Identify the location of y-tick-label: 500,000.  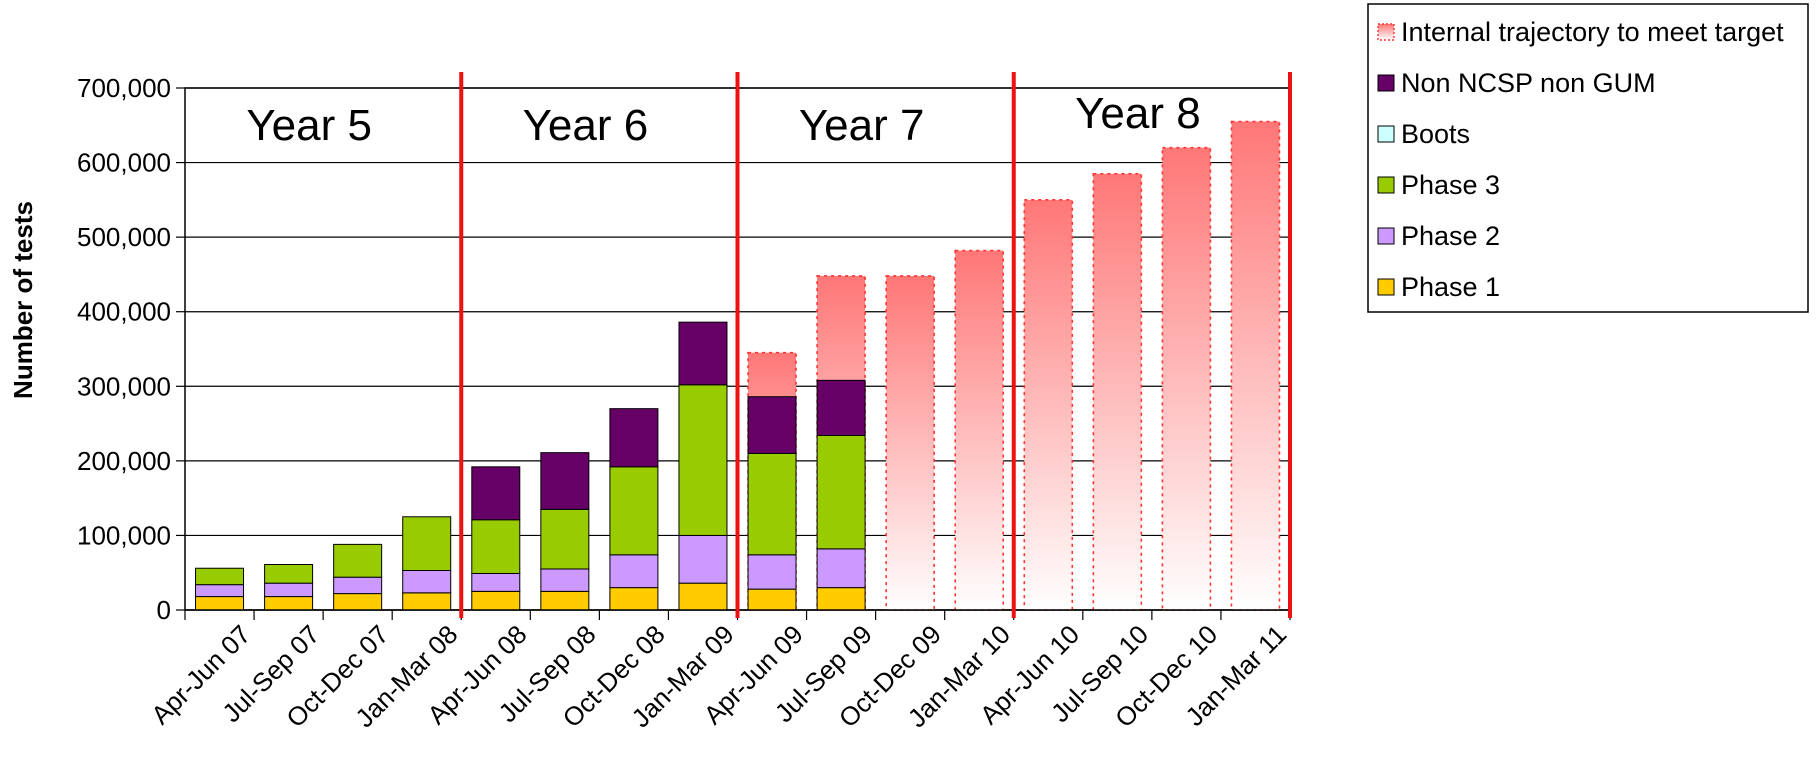
(124, 237).